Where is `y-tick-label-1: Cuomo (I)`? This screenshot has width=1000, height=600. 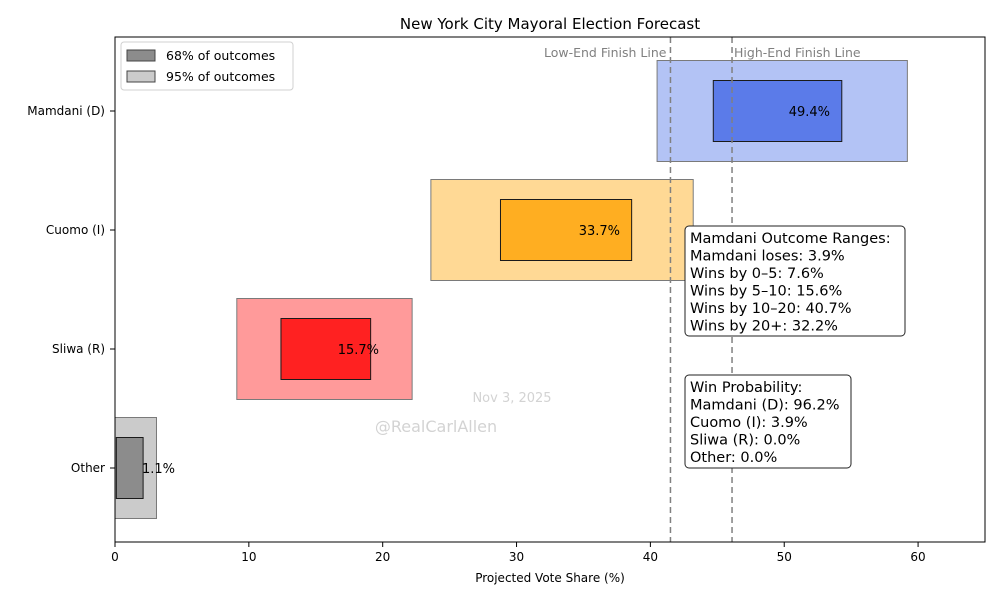 y-tick-label-1: Cuomo (I) is located at coordinates (75, 230).